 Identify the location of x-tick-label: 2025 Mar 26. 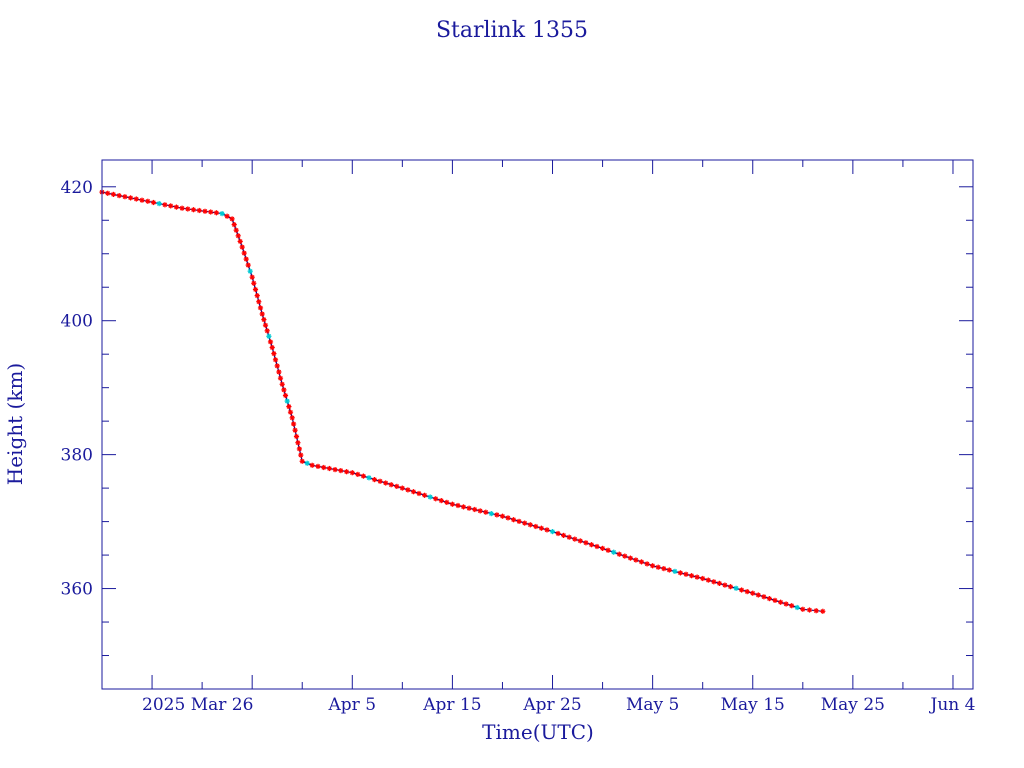
(197, 705).